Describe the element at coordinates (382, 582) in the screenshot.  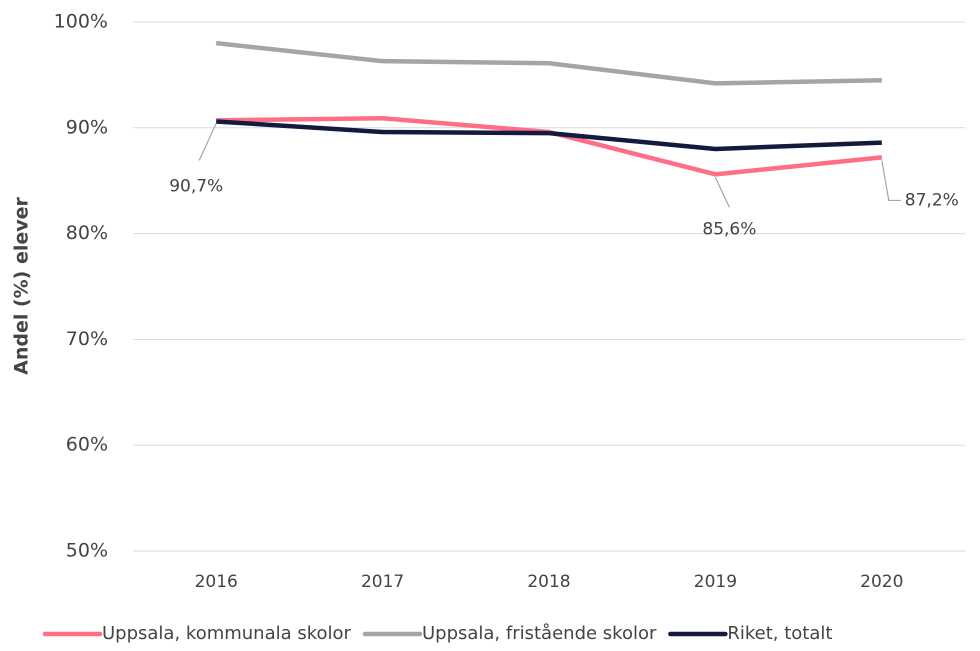
I see `x-tick-label: 2017` at that location.